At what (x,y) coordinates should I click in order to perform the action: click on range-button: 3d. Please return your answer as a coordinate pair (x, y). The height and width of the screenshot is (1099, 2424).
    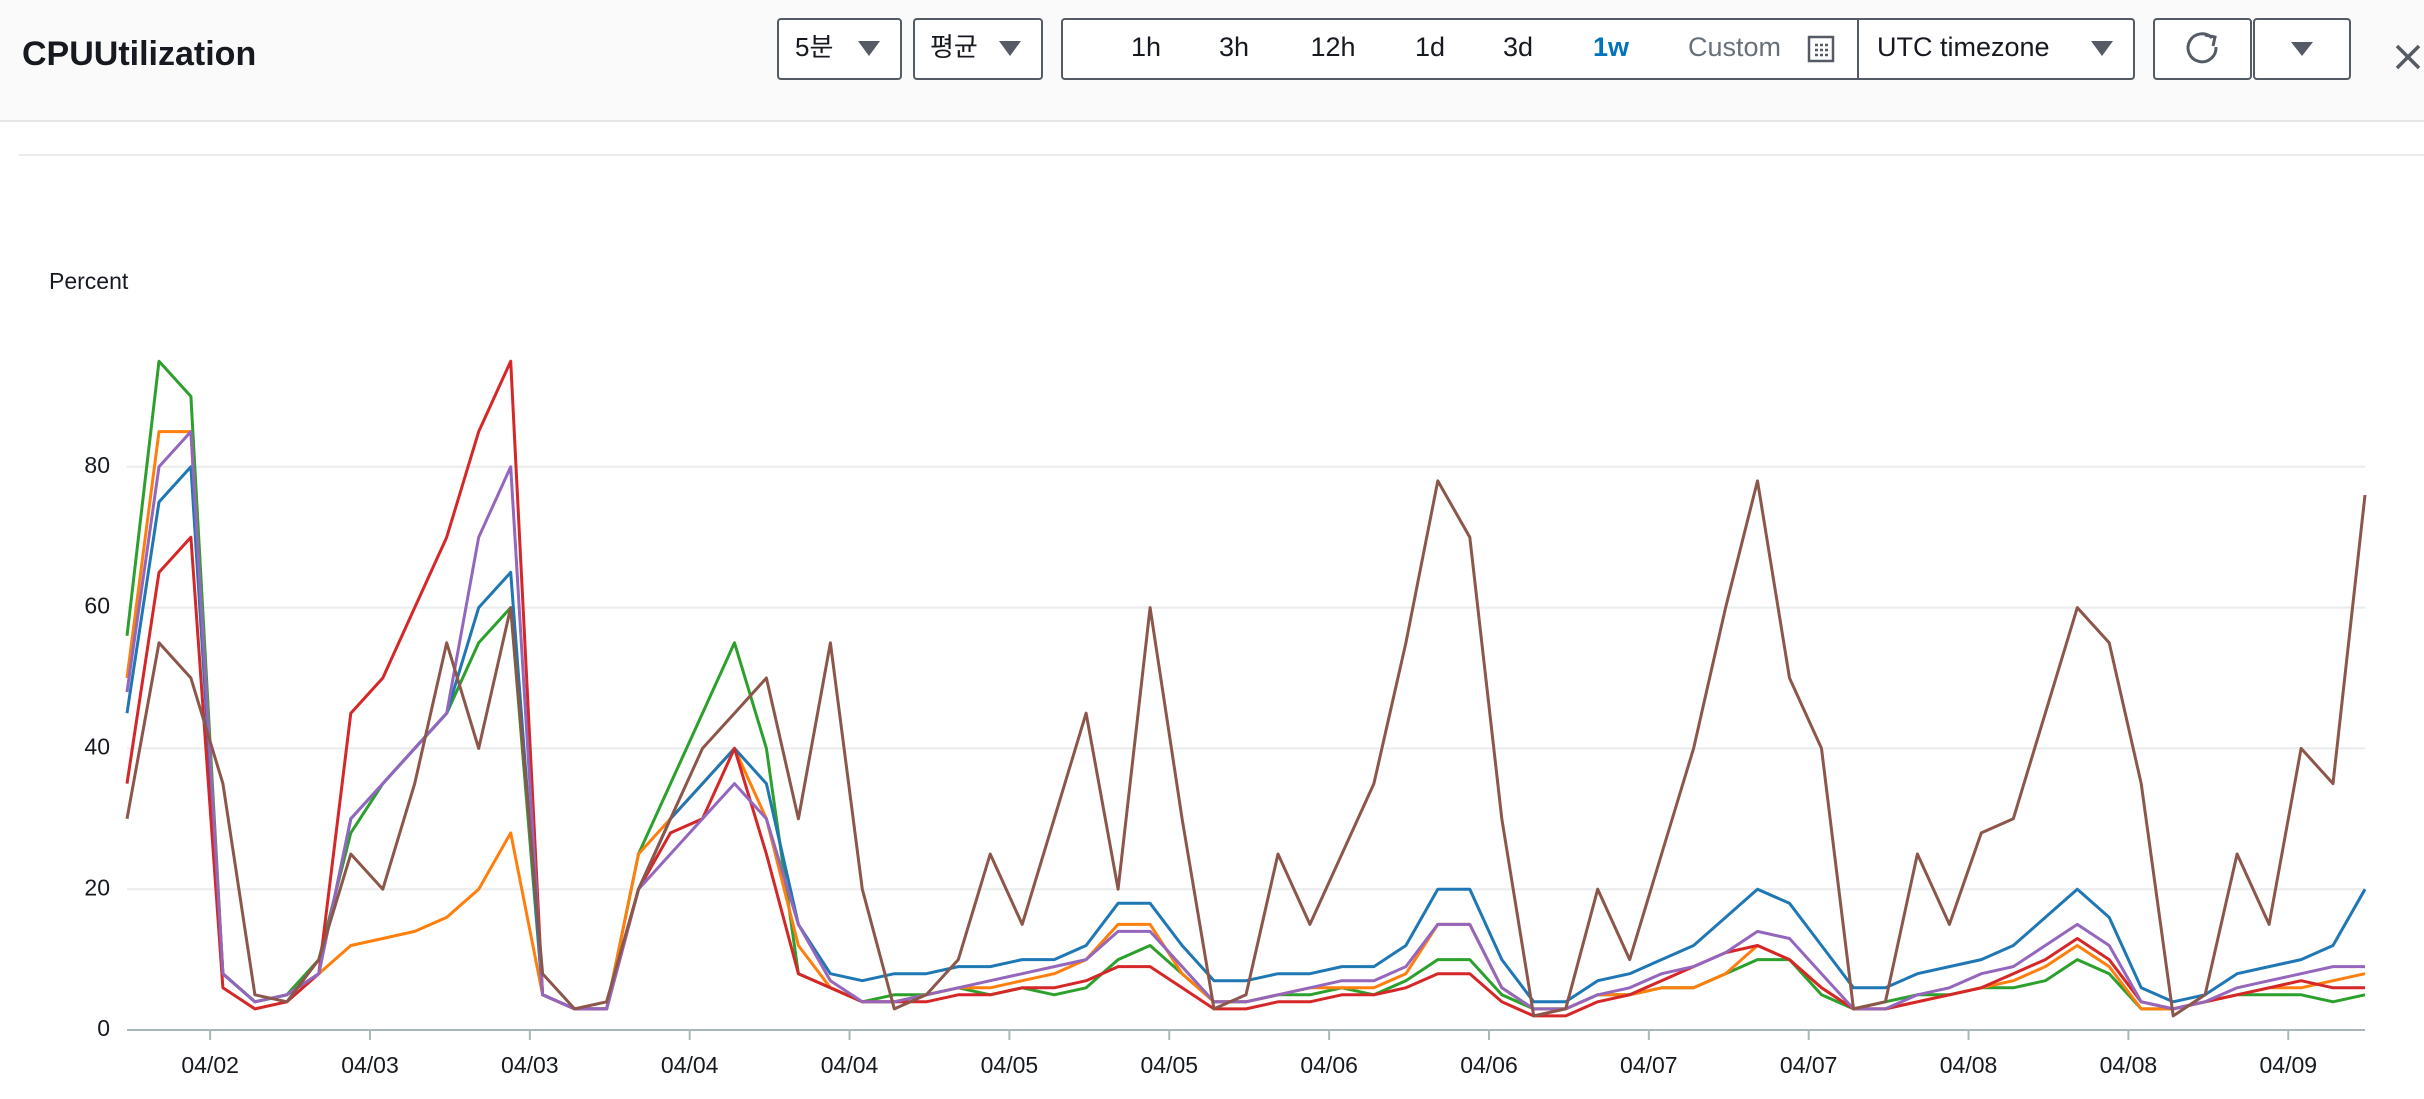
    Looking at the image, I should click on (1518, 47).